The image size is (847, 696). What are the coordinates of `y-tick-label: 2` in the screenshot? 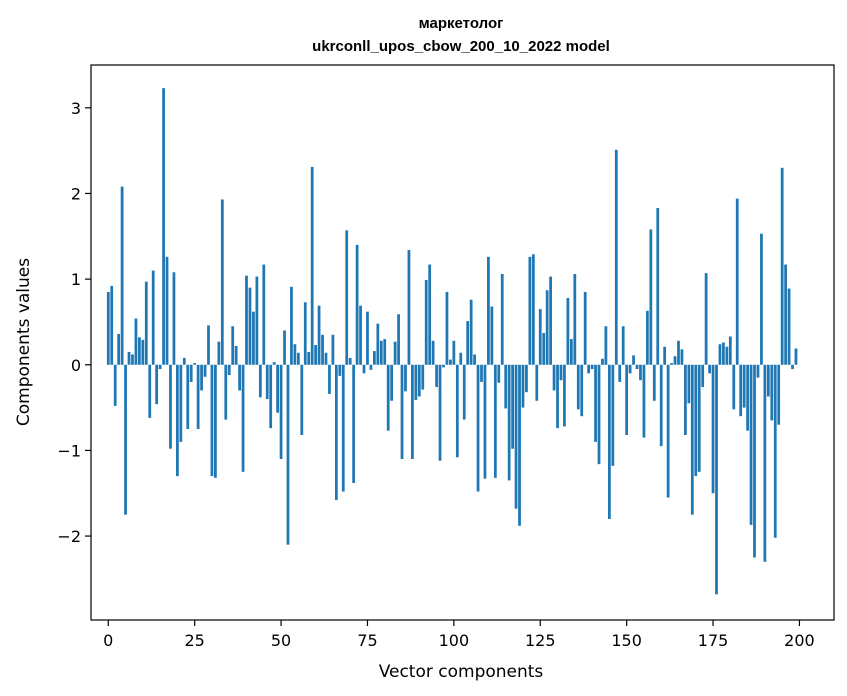 It's located at (76, 193).